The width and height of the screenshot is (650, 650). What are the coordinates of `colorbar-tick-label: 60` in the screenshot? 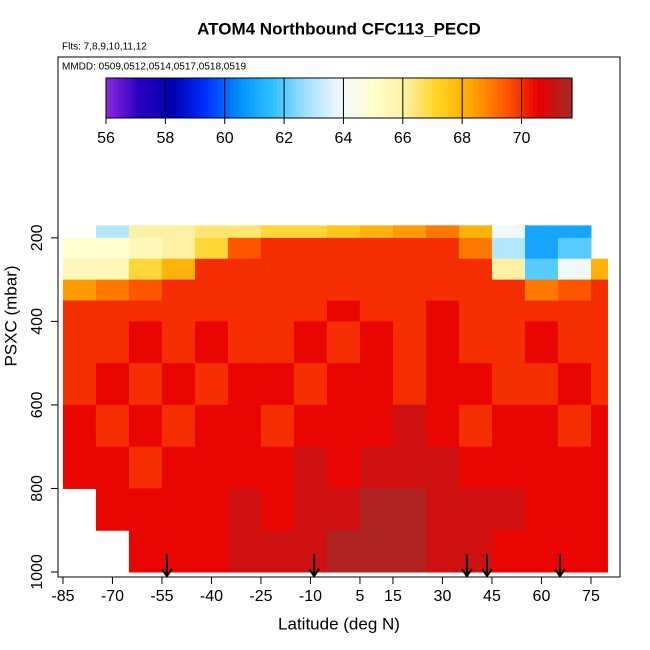 It's located at (225, 138).